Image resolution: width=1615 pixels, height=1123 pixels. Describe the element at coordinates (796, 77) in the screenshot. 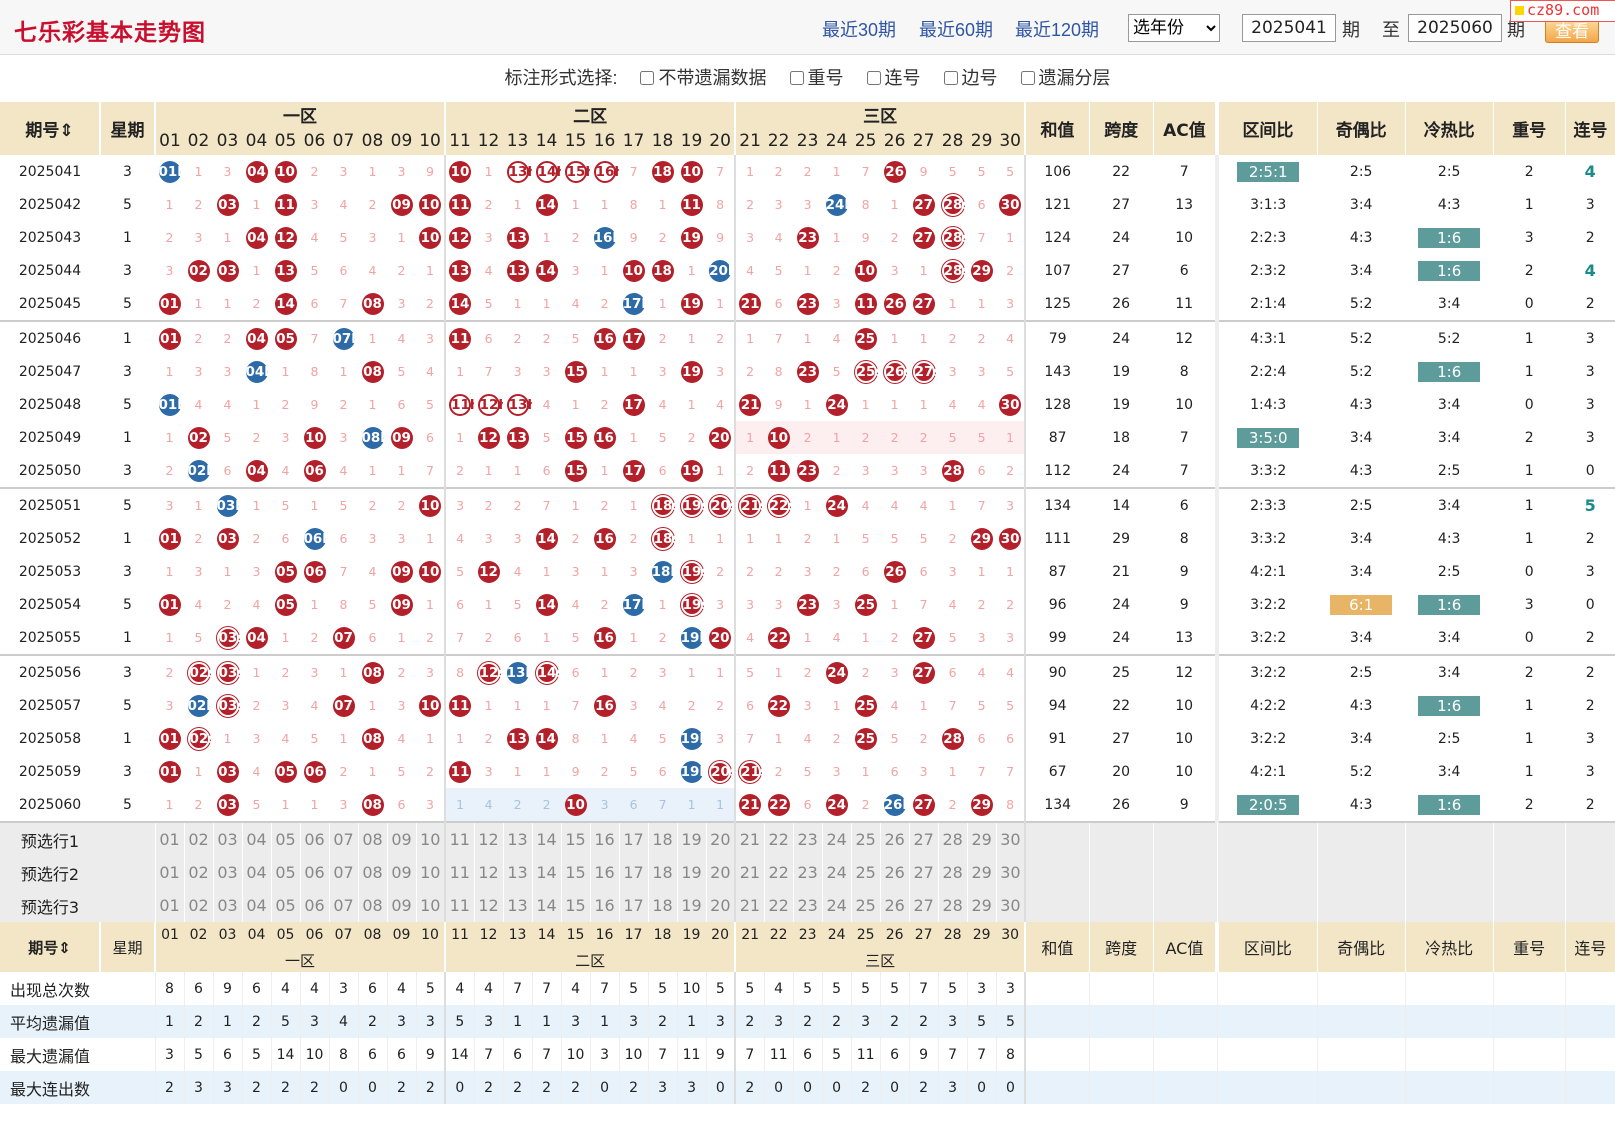

I see `option-repeat-checkbox` at that location.